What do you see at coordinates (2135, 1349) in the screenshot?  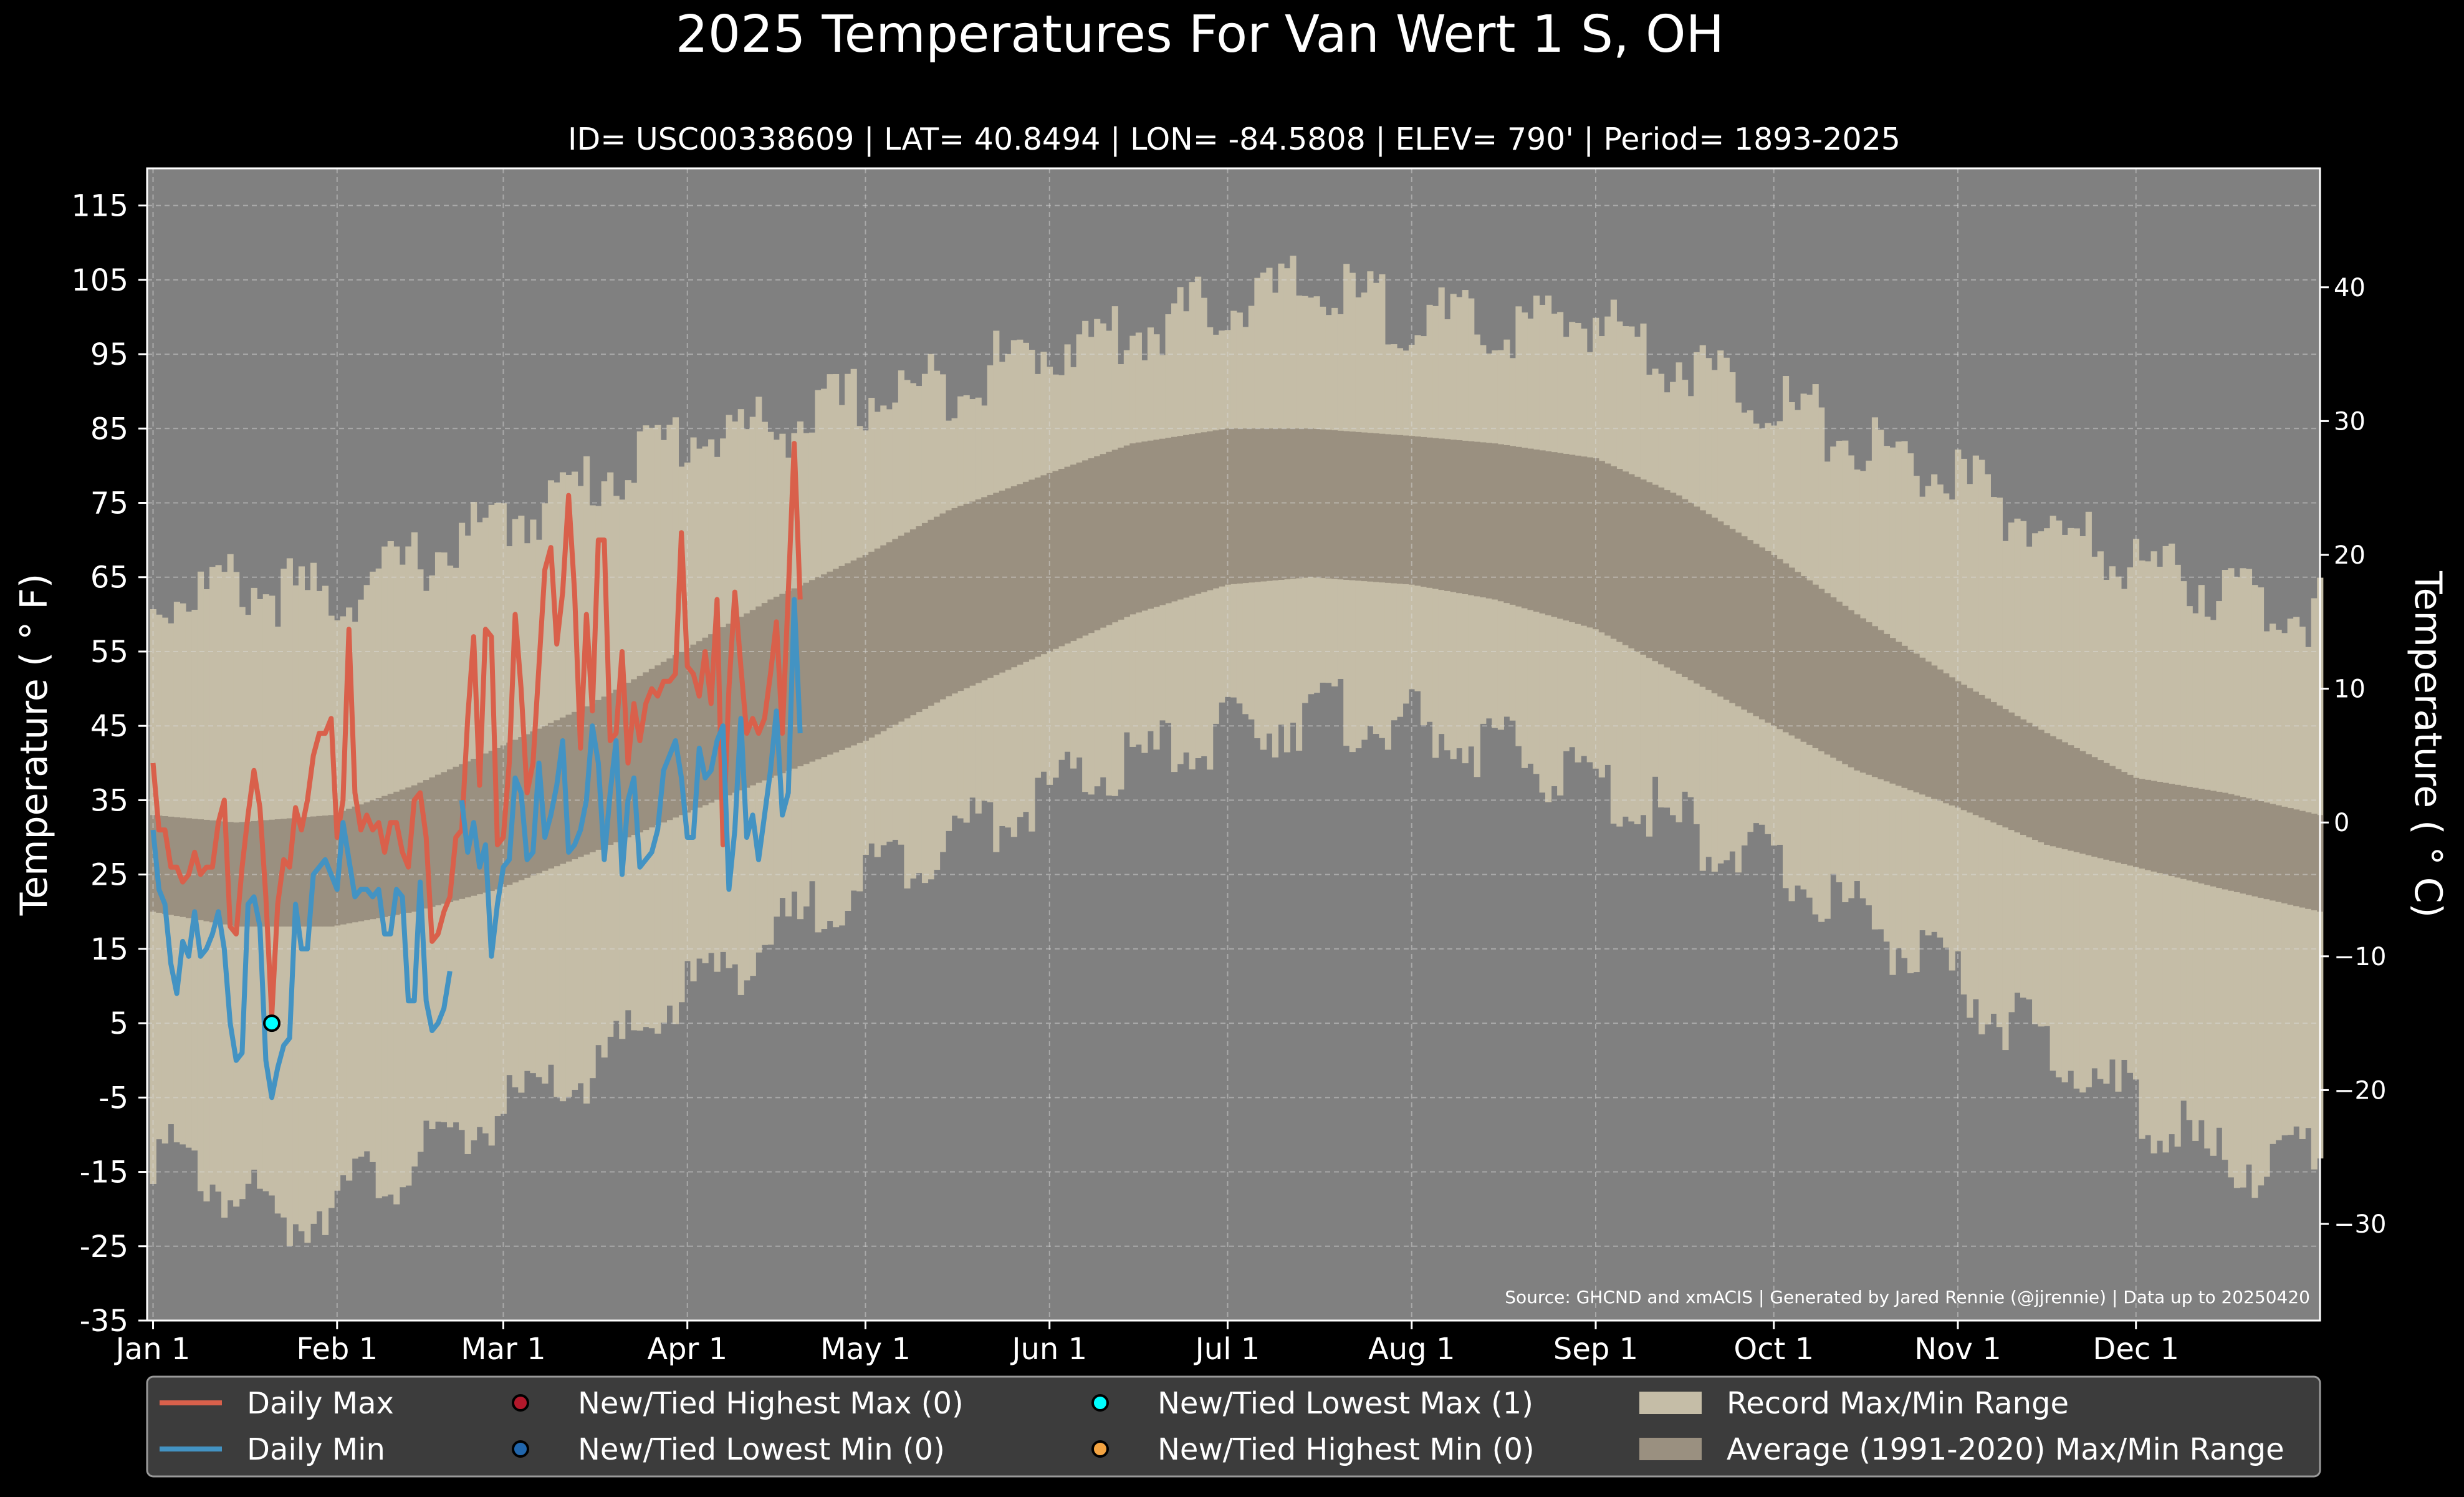 I see `x-tick-label: Dec 1` at bounding box center [2135, 1349].